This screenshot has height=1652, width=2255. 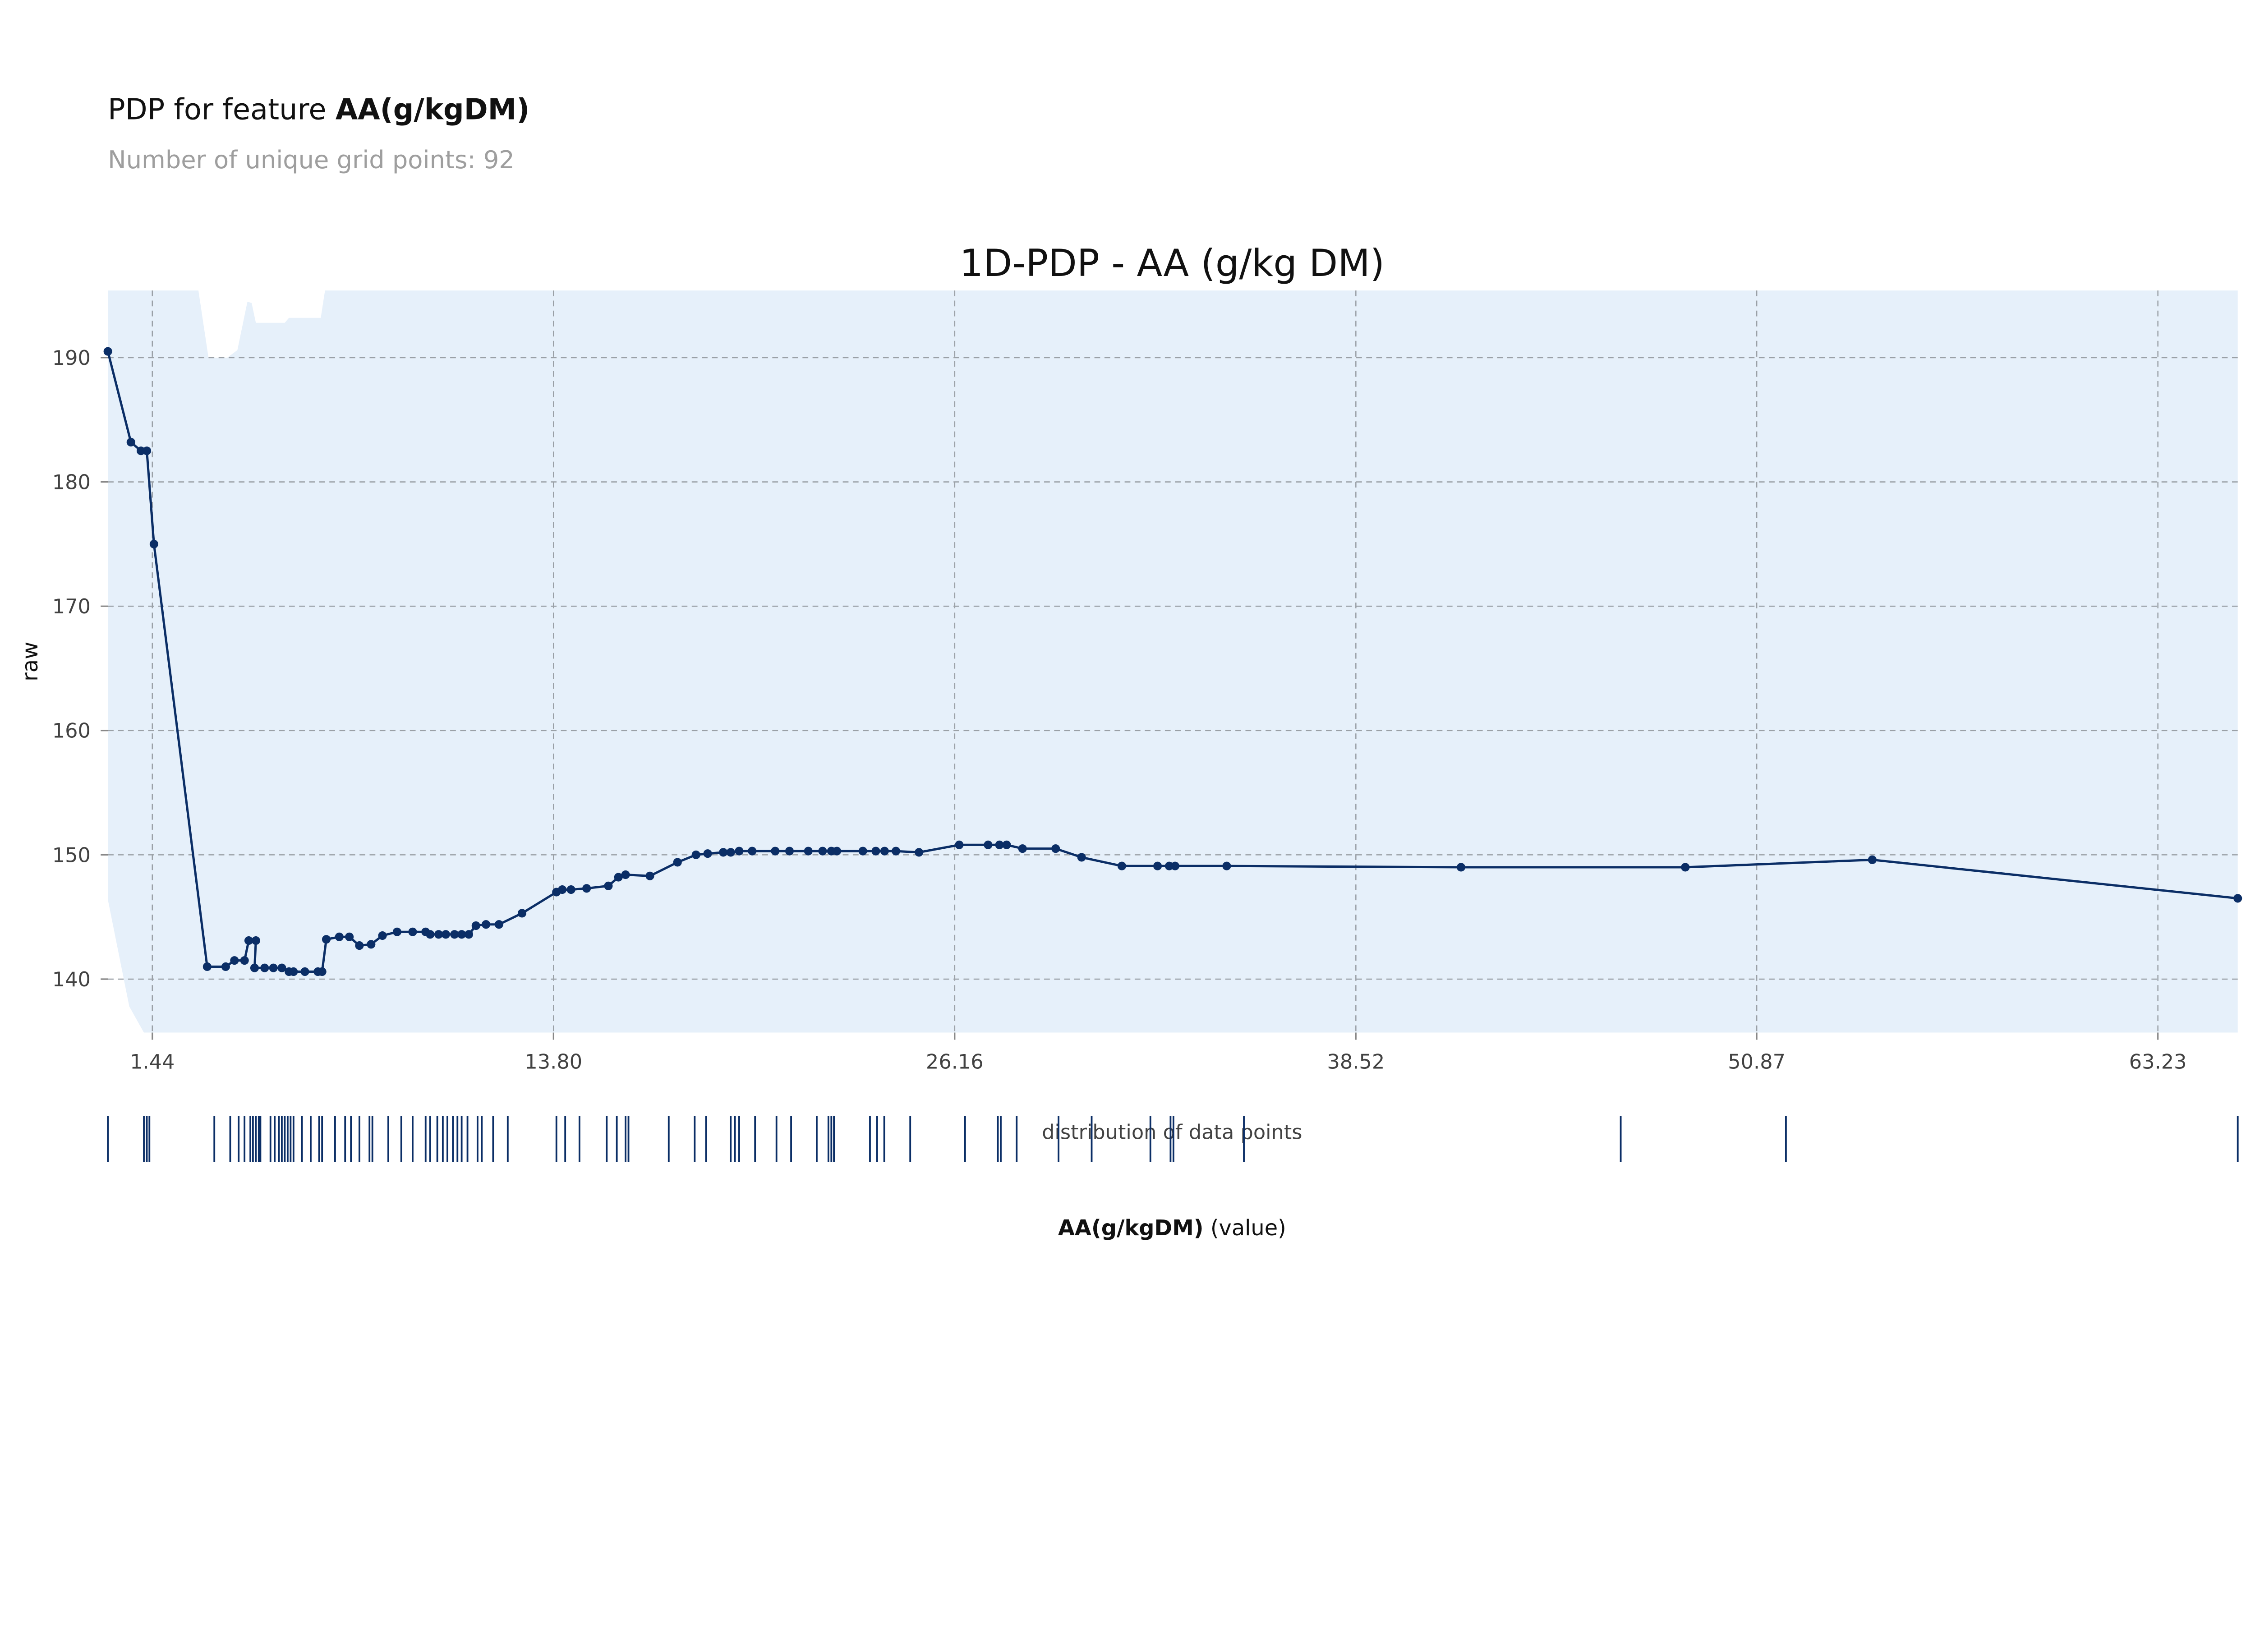 What do you see at coordinates (71, 358) in the screenshot?
I see `y-tick-label: 190` at bounding box center [71, 358].